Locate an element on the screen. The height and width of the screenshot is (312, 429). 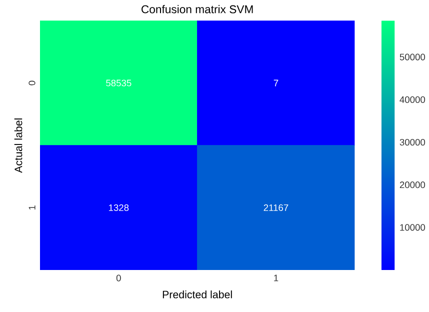
data-label: 21167 is located at coordinates (276, 207).